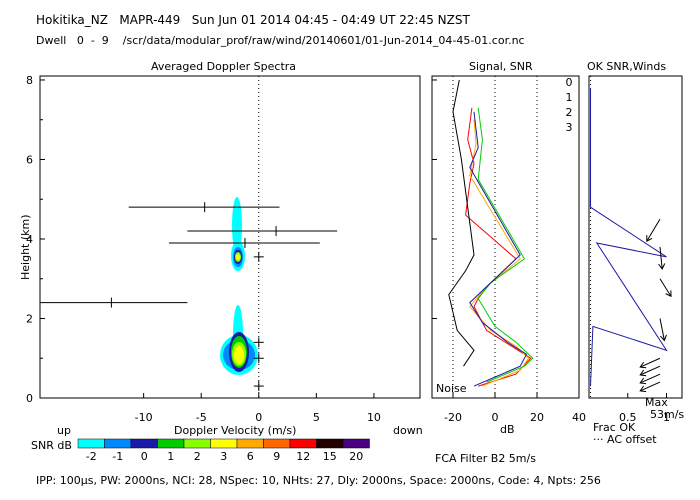  What do you see at coordinates (29, 80) in the screenshot?
I see `height-tick-label: 8` at bounding box center [29, 80].